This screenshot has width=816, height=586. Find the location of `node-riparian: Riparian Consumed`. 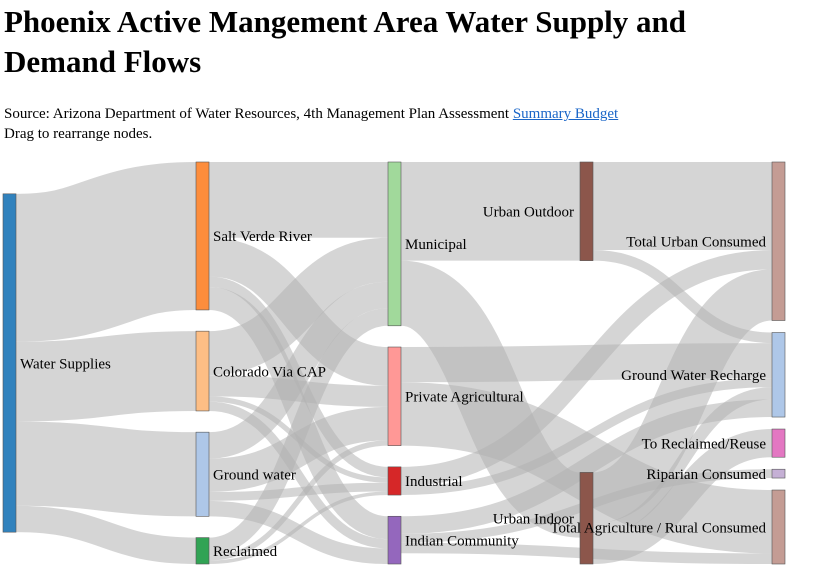

node-riparian: Riparian Consumed is located at coordinates (716, 475).